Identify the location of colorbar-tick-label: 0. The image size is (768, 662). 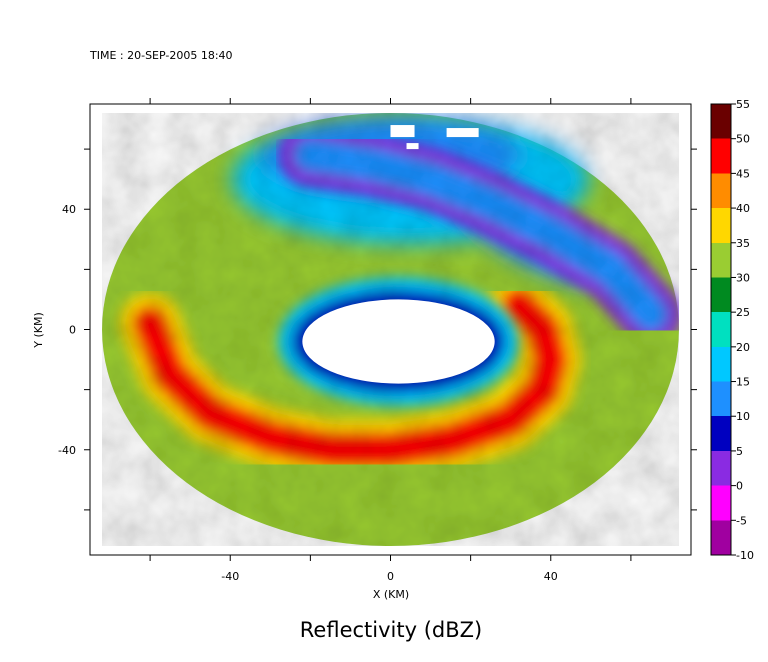
(739, 486).